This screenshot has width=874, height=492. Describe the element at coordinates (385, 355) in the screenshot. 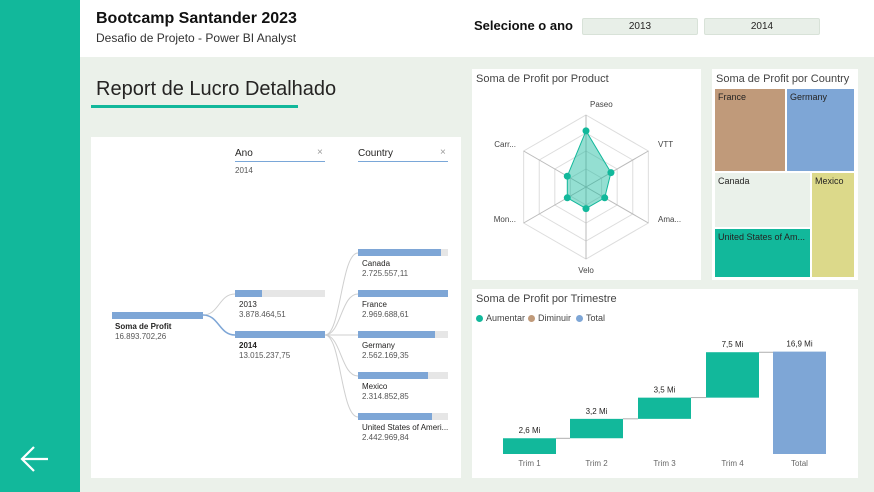

I see `country-value: 2.562.169,35` at that location.